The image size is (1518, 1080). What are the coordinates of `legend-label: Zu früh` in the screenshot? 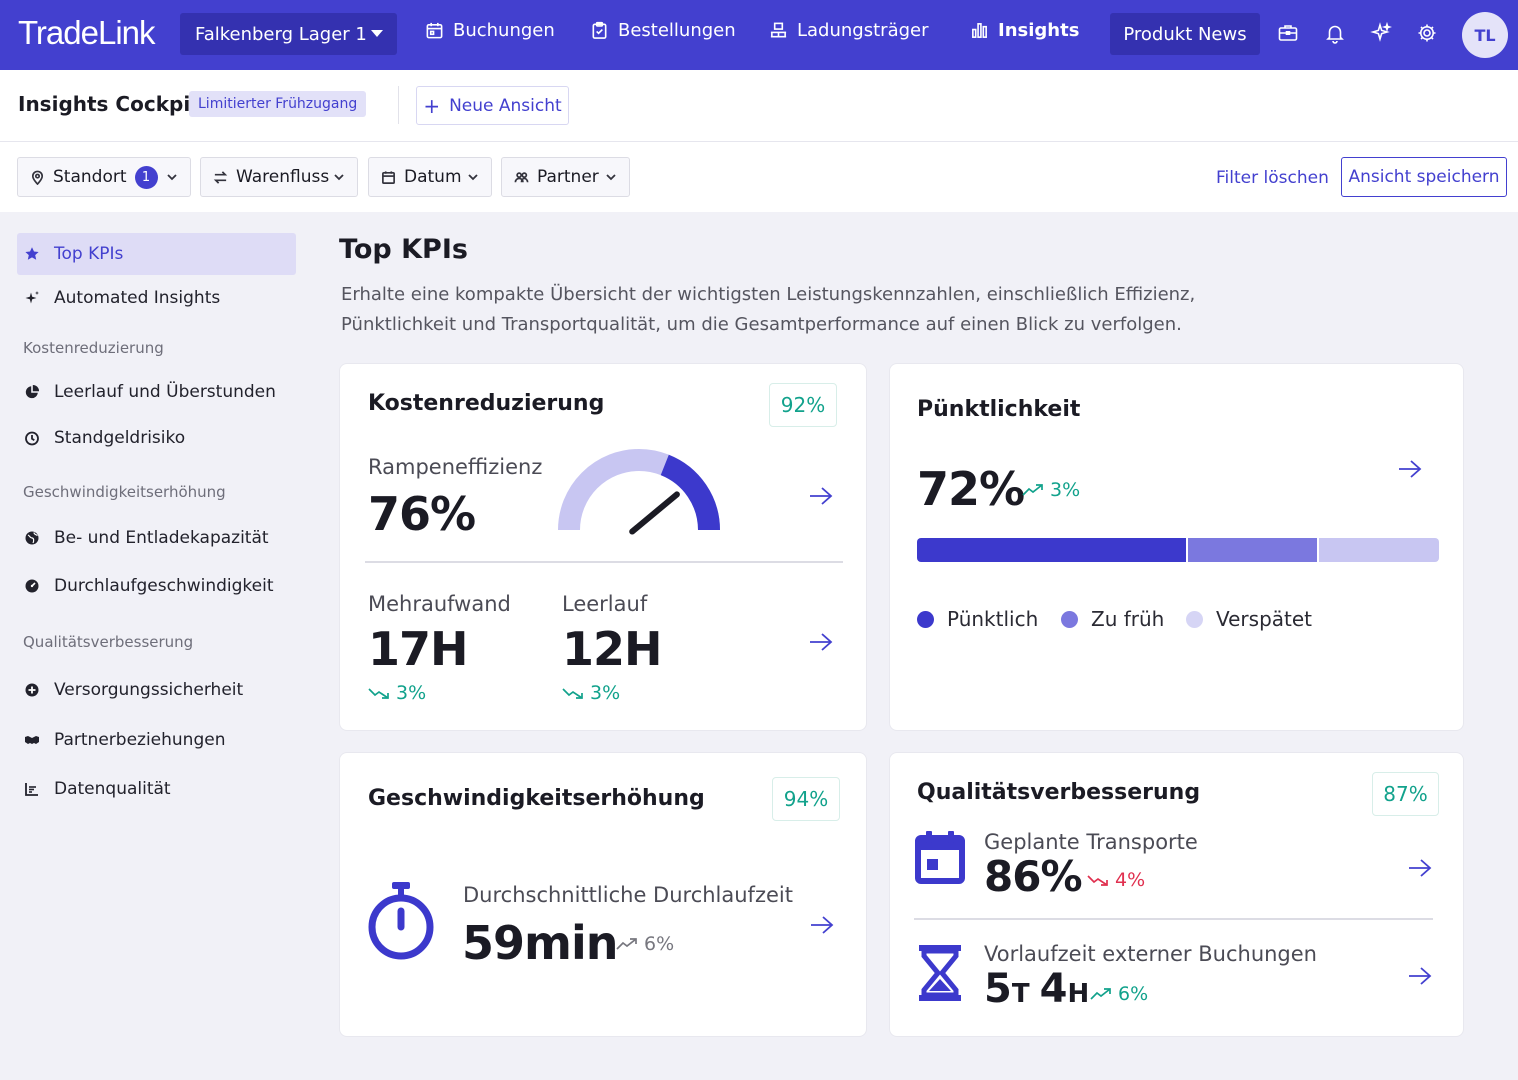 It's located at (1128, 619).